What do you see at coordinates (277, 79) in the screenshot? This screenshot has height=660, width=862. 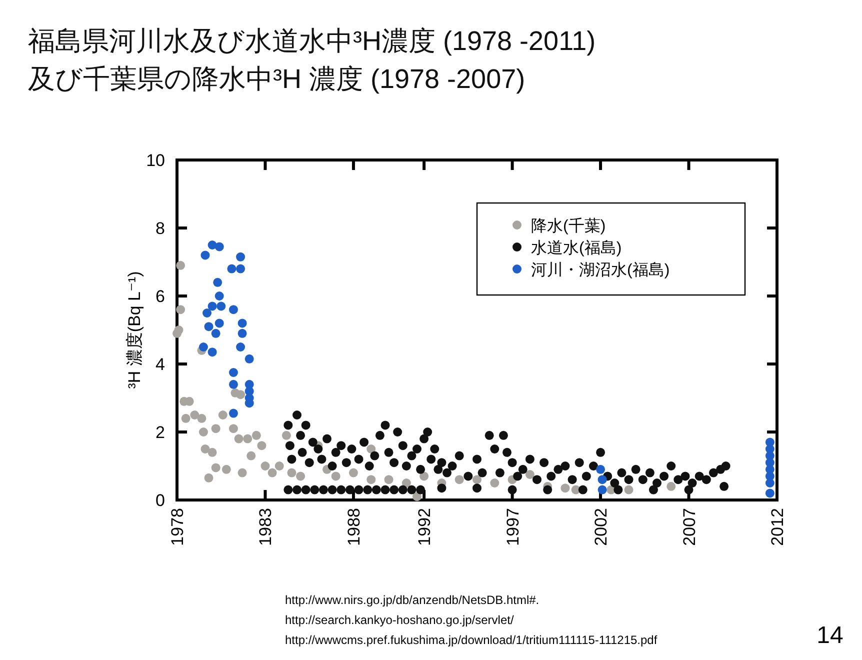 I see `chart-subtitle: 及び千葉県の降水中³H 濃度 (1978 -2007)` at bounding box center [277, 79].